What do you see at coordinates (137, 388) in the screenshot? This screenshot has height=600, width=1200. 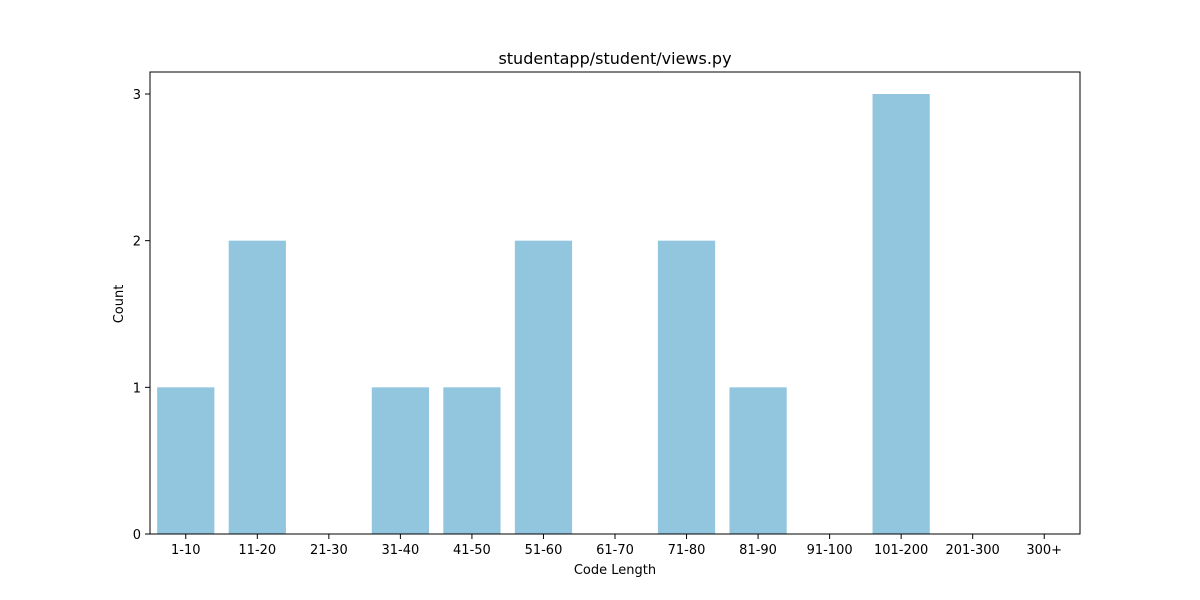 I see `y-tick-label: 1` at bounding box center [137, 388].